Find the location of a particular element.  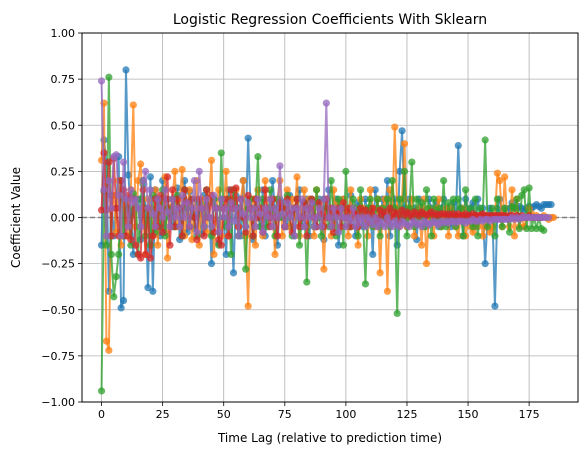

y-tick-label: −0.50 is located at coordinates (58, 310).